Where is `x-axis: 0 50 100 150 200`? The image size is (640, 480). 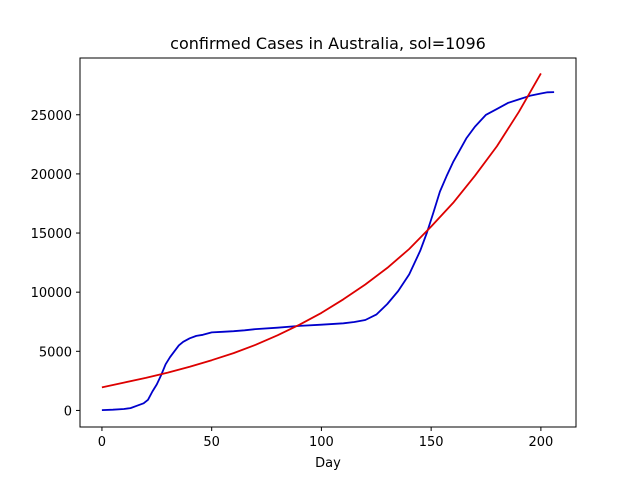
x-axis: 0 50 100 150 200 is located at coordinates (325, 438).